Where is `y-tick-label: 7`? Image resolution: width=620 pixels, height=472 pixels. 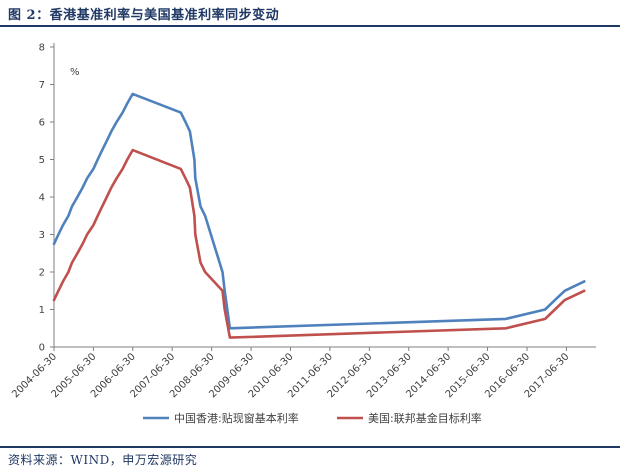 y-tick-label: 7 is located at coordinates (42, 85).